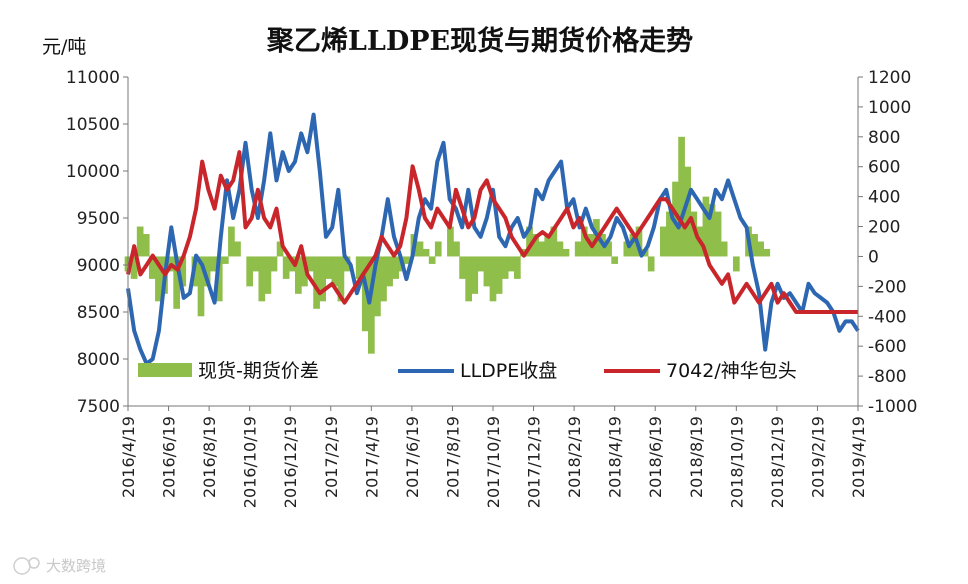 The image size is (968, 584). I want to click on y-right-tick-label: 600, so click(884, 168).